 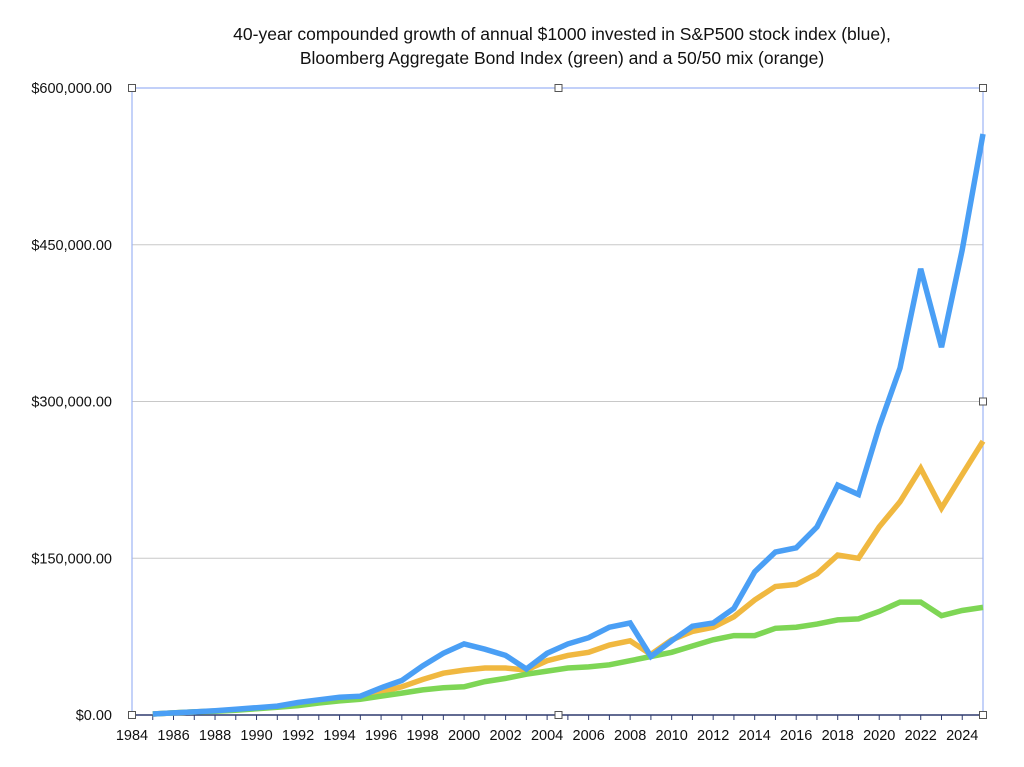 I want to click on x-tick-label: 2002, so click(x=505, y=736).